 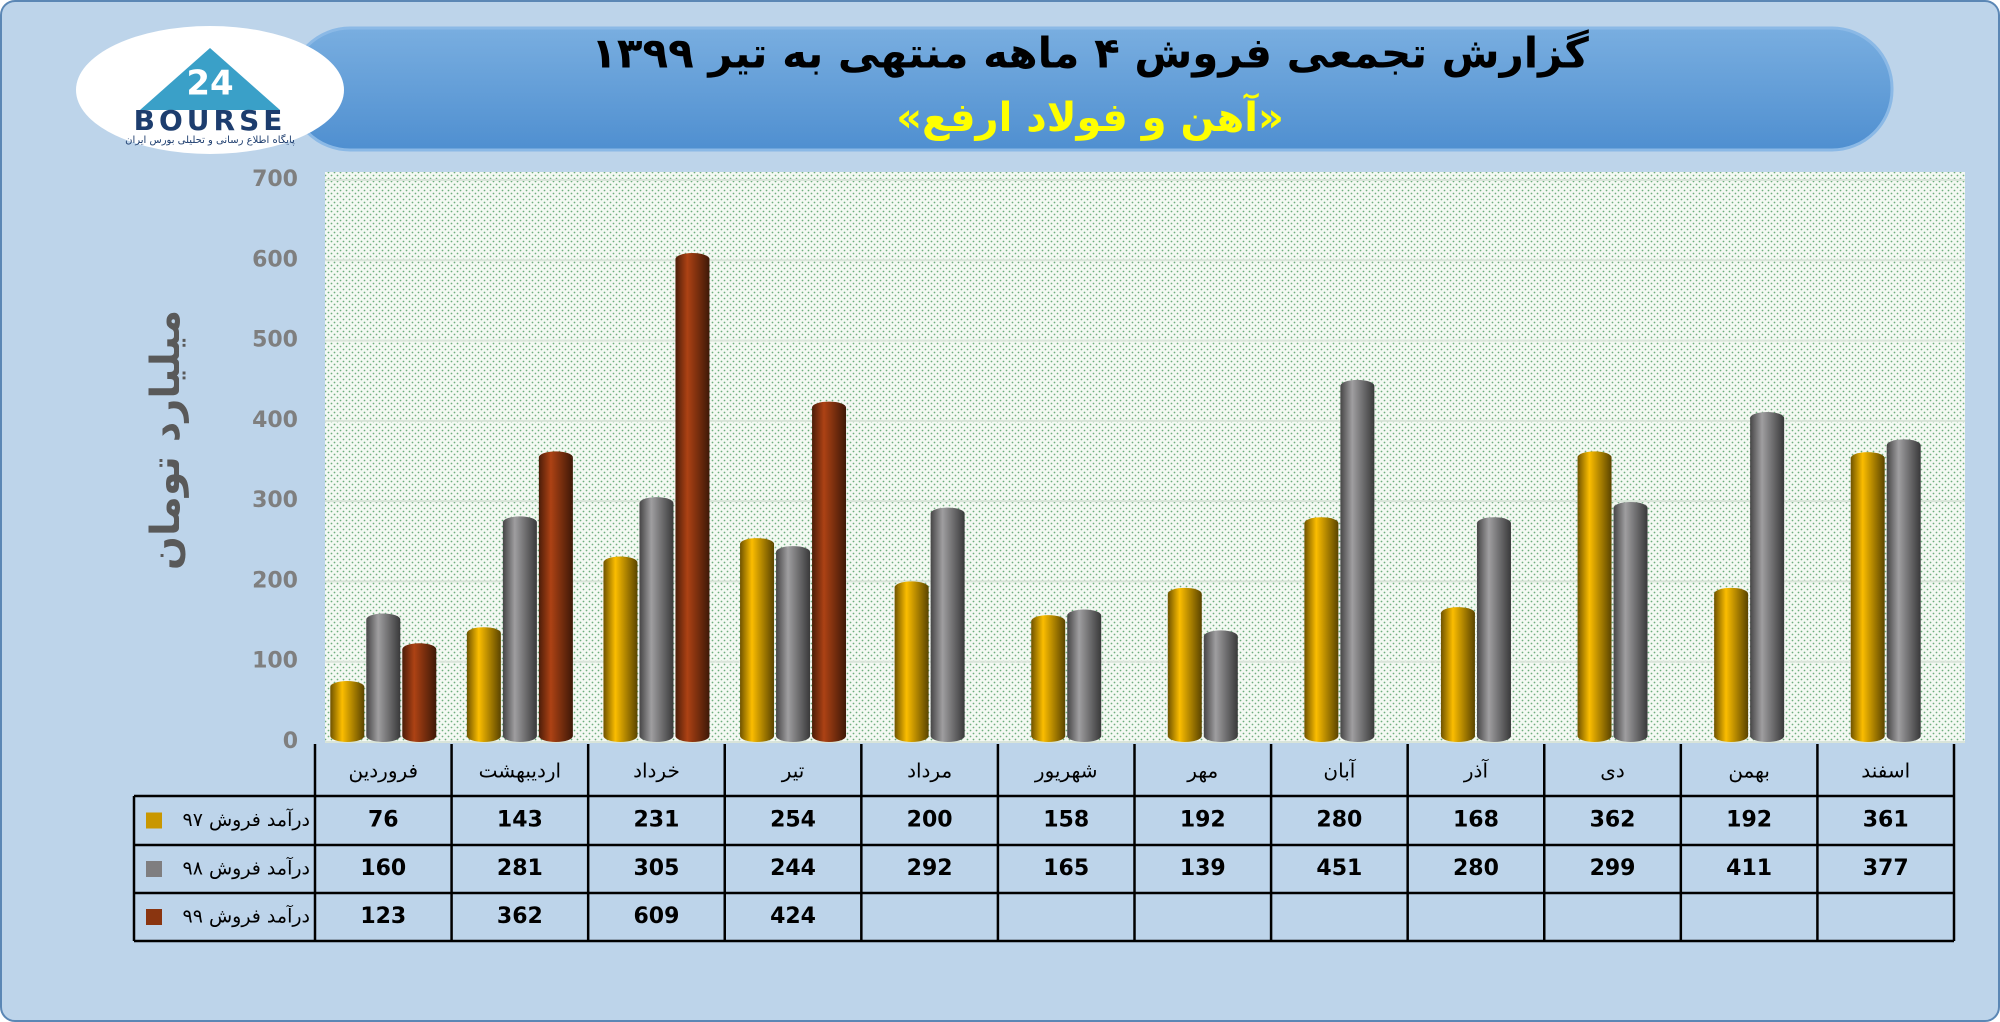 What do you see at coordinates (1202, 771) in the screenshot?
I see `x-tick-label: مهر` at bounding box center [1202, 771].